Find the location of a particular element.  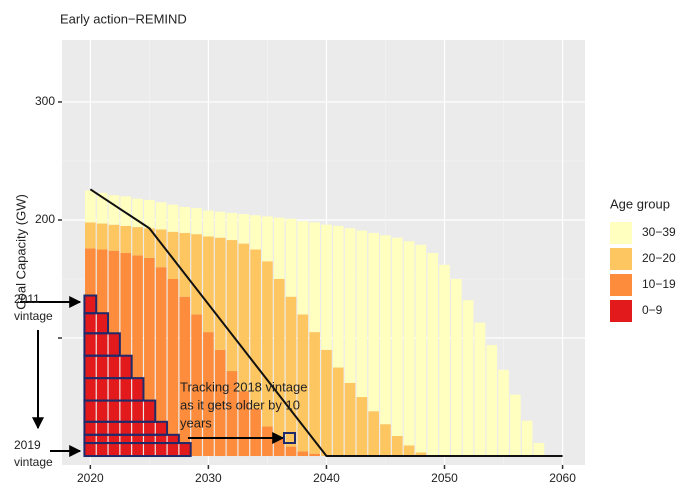

vintage-outline is located at coordinates (137, 450).